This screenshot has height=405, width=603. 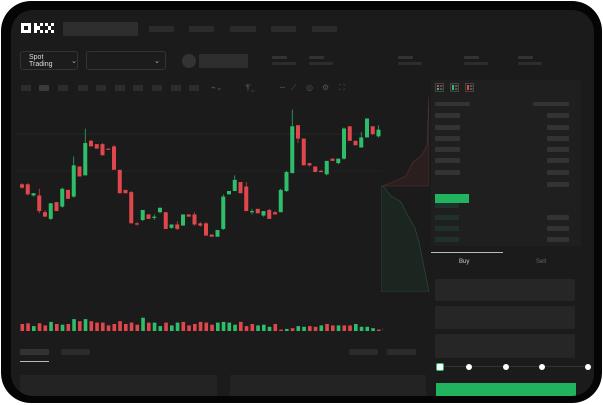 What do you see at coordinates (452, 104) in the screenshot?
I see `orderbook-header-price` at bounding box center [452, 104].